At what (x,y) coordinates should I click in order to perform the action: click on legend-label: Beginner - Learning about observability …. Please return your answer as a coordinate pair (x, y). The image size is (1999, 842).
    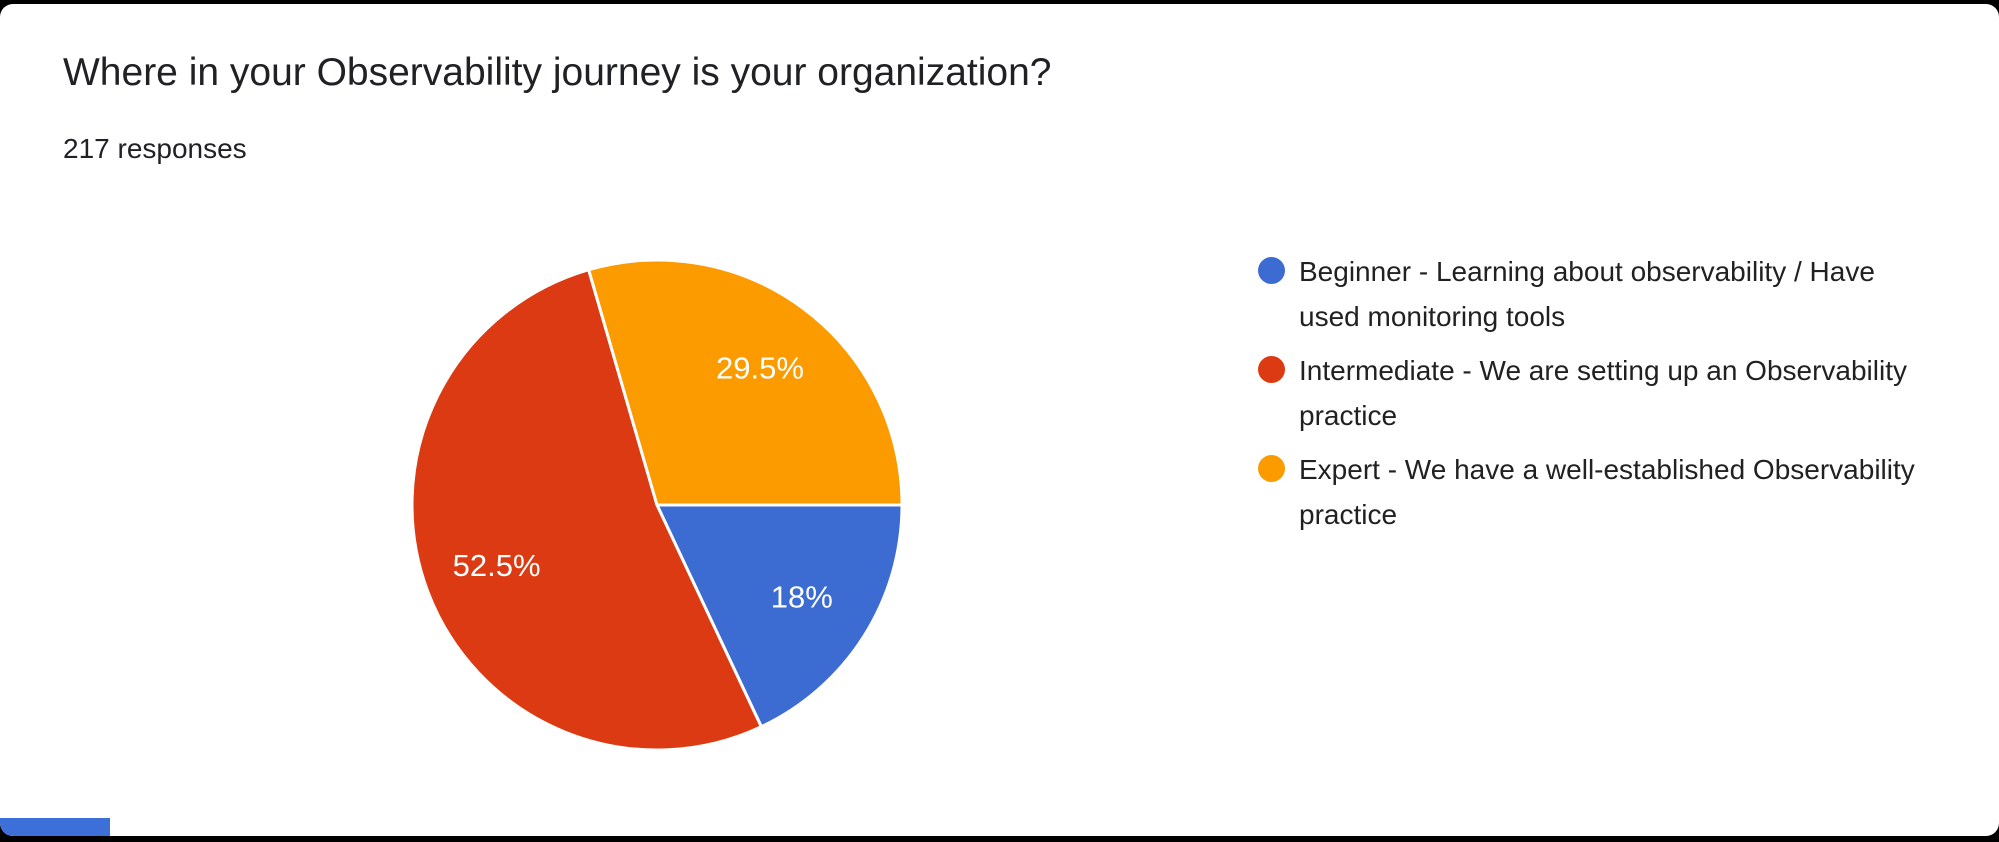
    Looking at the image, I should click on (1587, 294).